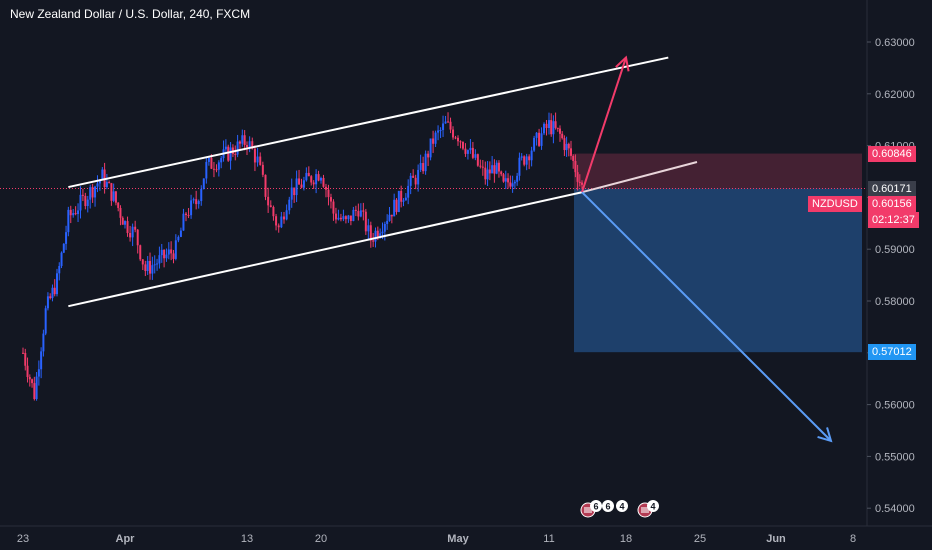  Describe the element at coordinates (892, 352) in the screenshot. I see `target-price-tag: 0.57012` at that location.